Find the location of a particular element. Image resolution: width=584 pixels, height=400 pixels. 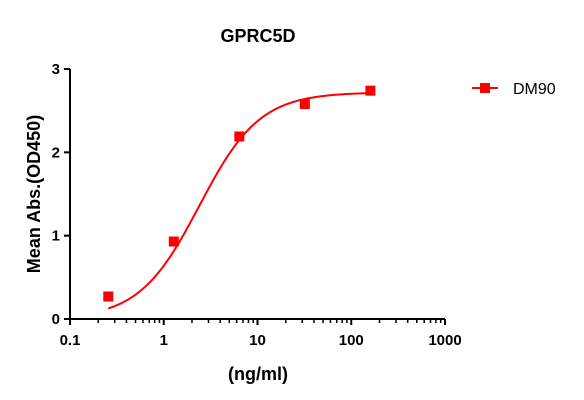

x-ticks: 0.1 1 10 100 1000 is located at coordinates (261, 334).